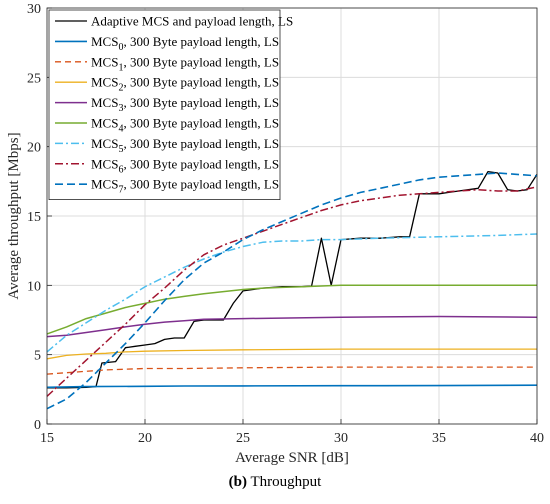 The height and width of the screenshot is (504, 550). What do you see at coordinates (185, 165) in the screenshot?
I see `legend-label-7: MCS6, 300 Byte payload length, LS` at bounding box center [185, 165].